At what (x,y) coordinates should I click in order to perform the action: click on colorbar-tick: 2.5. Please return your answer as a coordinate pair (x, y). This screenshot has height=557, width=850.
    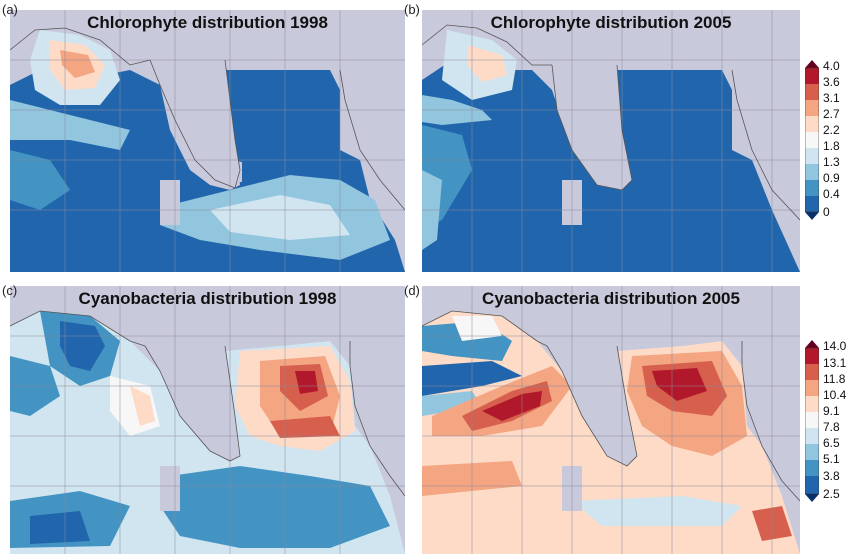
    Looking at the image, I should click on (831, 494).